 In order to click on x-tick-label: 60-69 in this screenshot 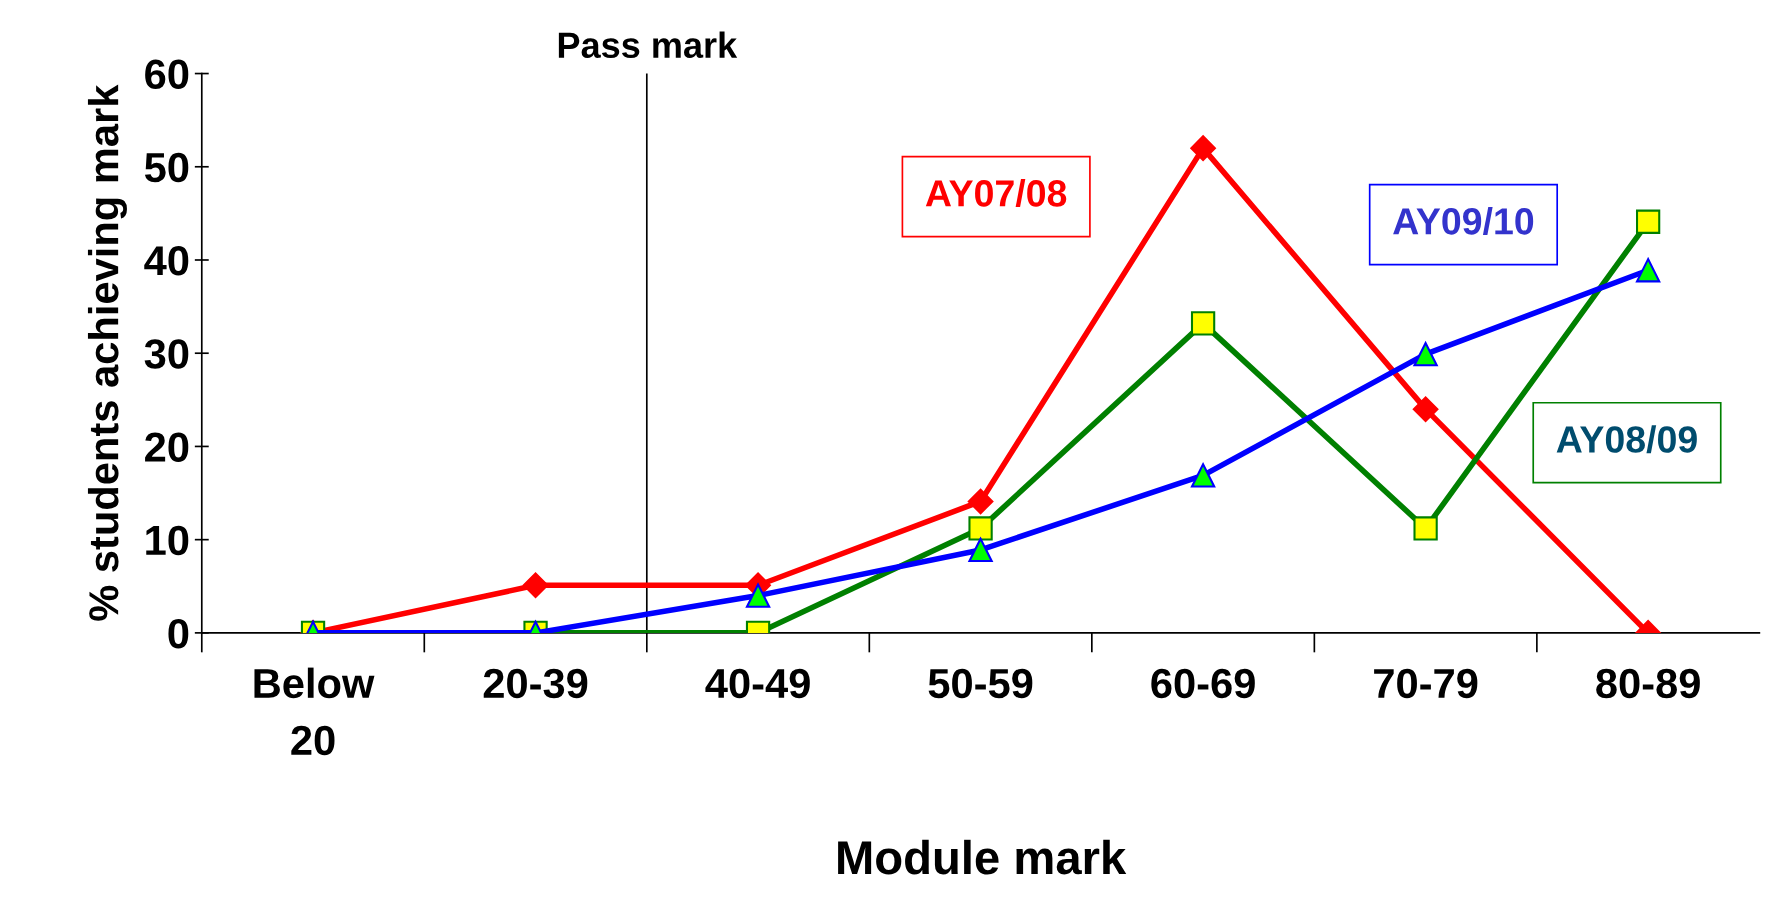, I will do `click(1203, 683)`.